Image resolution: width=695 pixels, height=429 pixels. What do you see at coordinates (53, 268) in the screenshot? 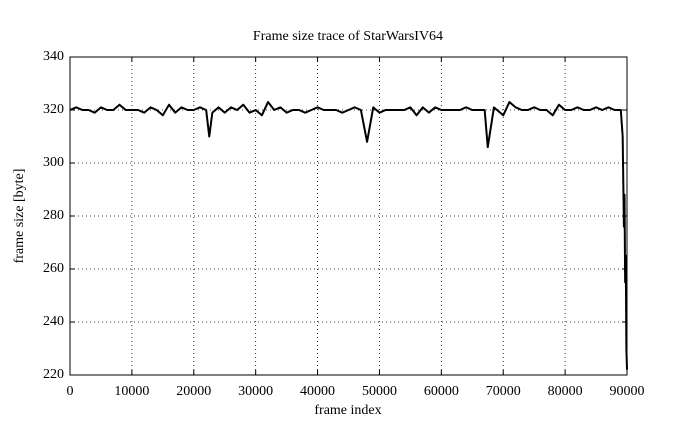
I see `y-tick-label: 260` at bounding box center [53, 268].